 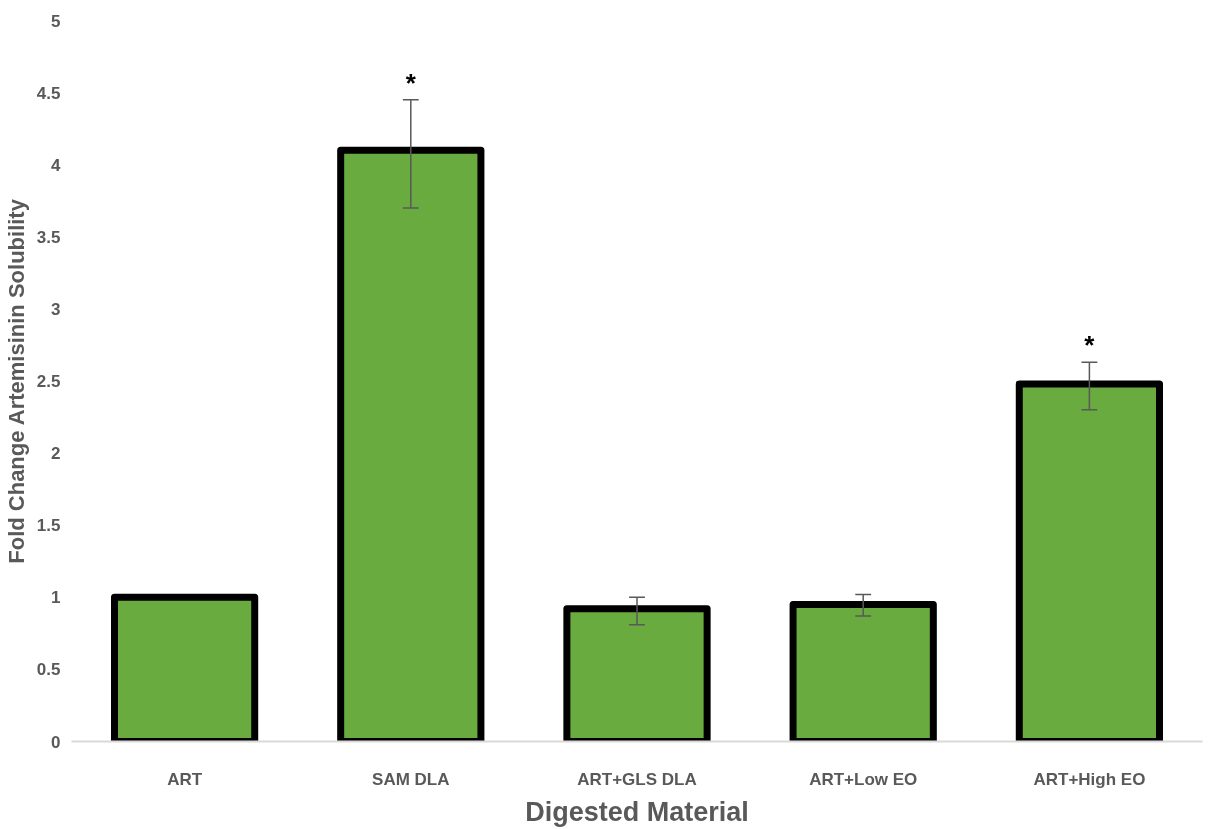 I want to click on x-axis-title: Digested Material, so click(x=637, y=811).